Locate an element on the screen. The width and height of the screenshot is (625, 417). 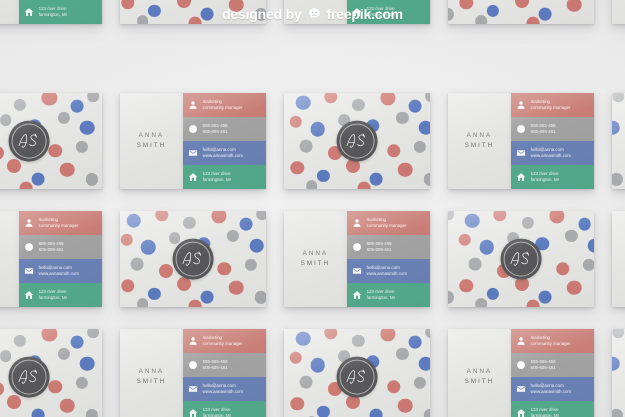
card-stripe-text: 555-555-456 605-605-461 is located at coordinates (379, 247).